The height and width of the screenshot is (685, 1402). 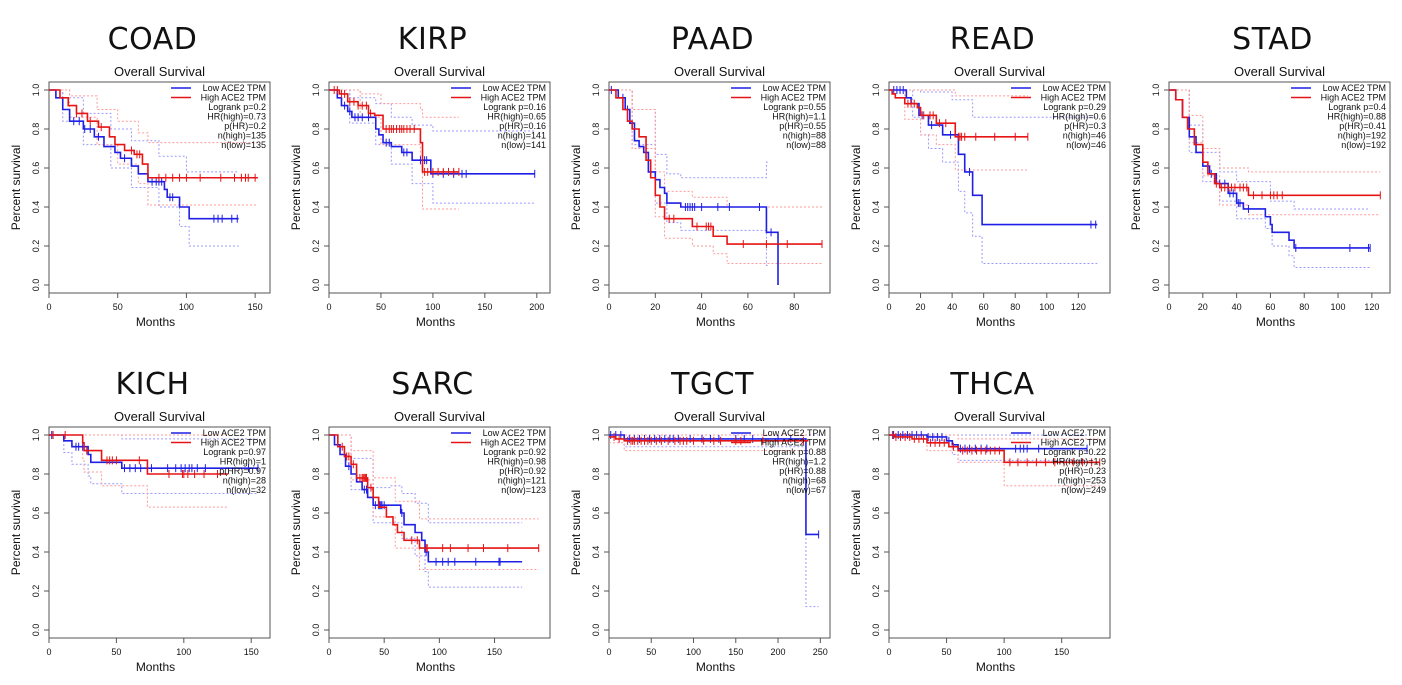 What do you see at coordinates (820, 652) in the screenshot?
I see `x-tick-label: 250` at bounding box center [820, 652].